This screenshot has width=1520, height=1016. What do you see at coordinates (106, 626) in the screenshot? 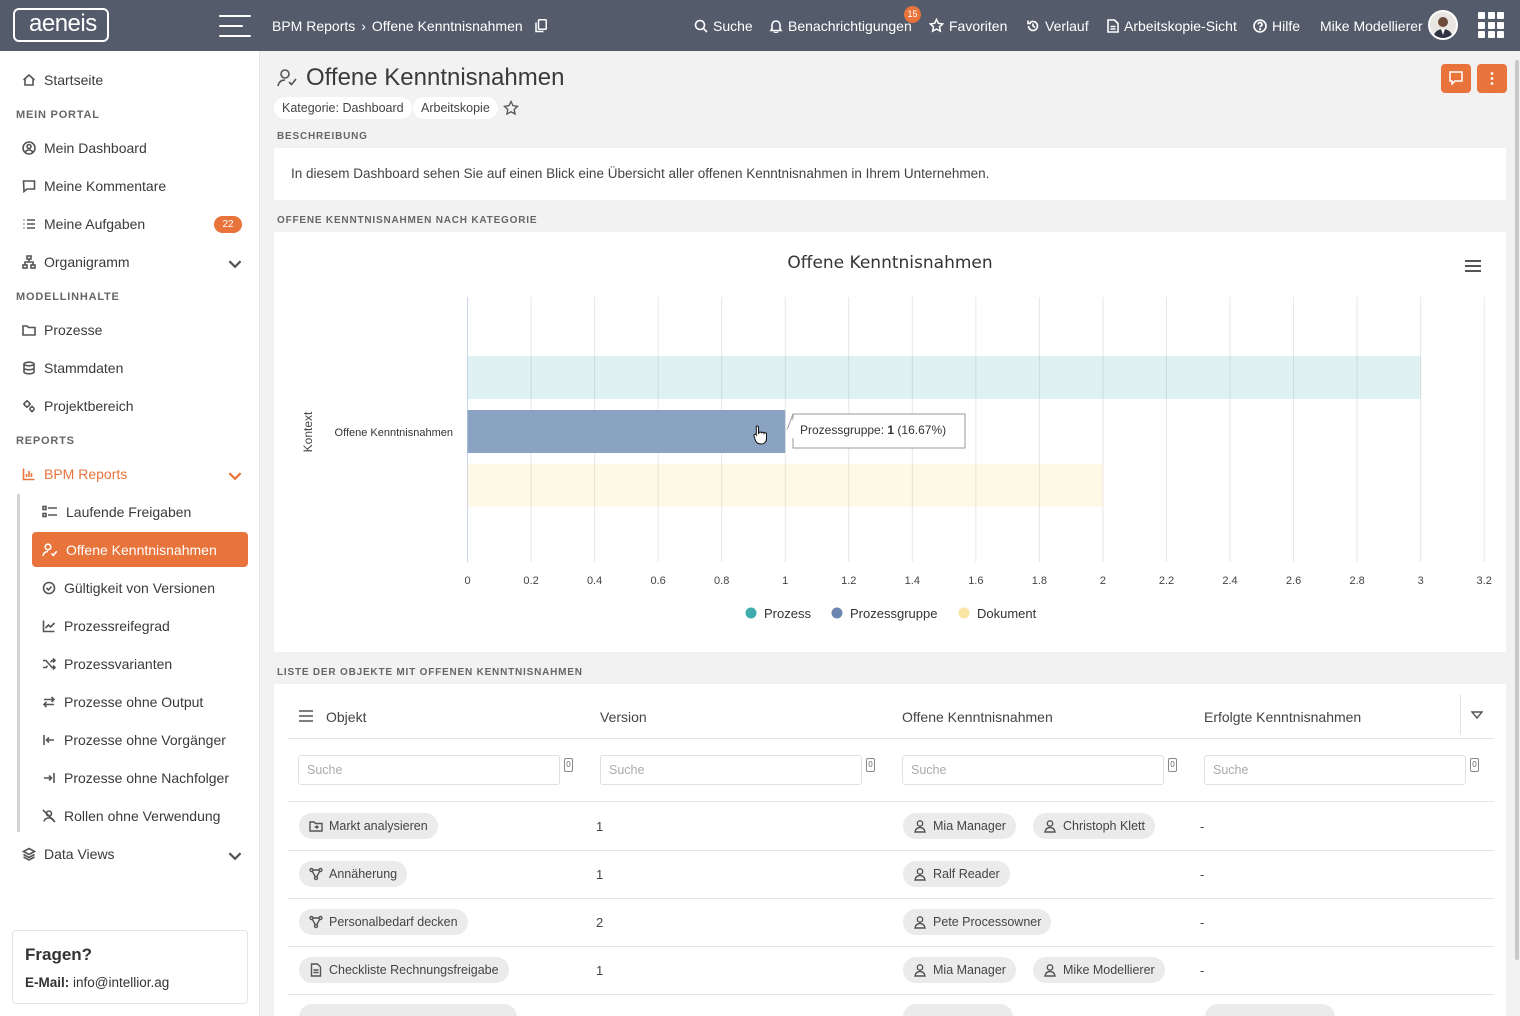
I see `sidebar-subitem-reifegrad: Prozessreifegrad` at bounding box center [106, 626].